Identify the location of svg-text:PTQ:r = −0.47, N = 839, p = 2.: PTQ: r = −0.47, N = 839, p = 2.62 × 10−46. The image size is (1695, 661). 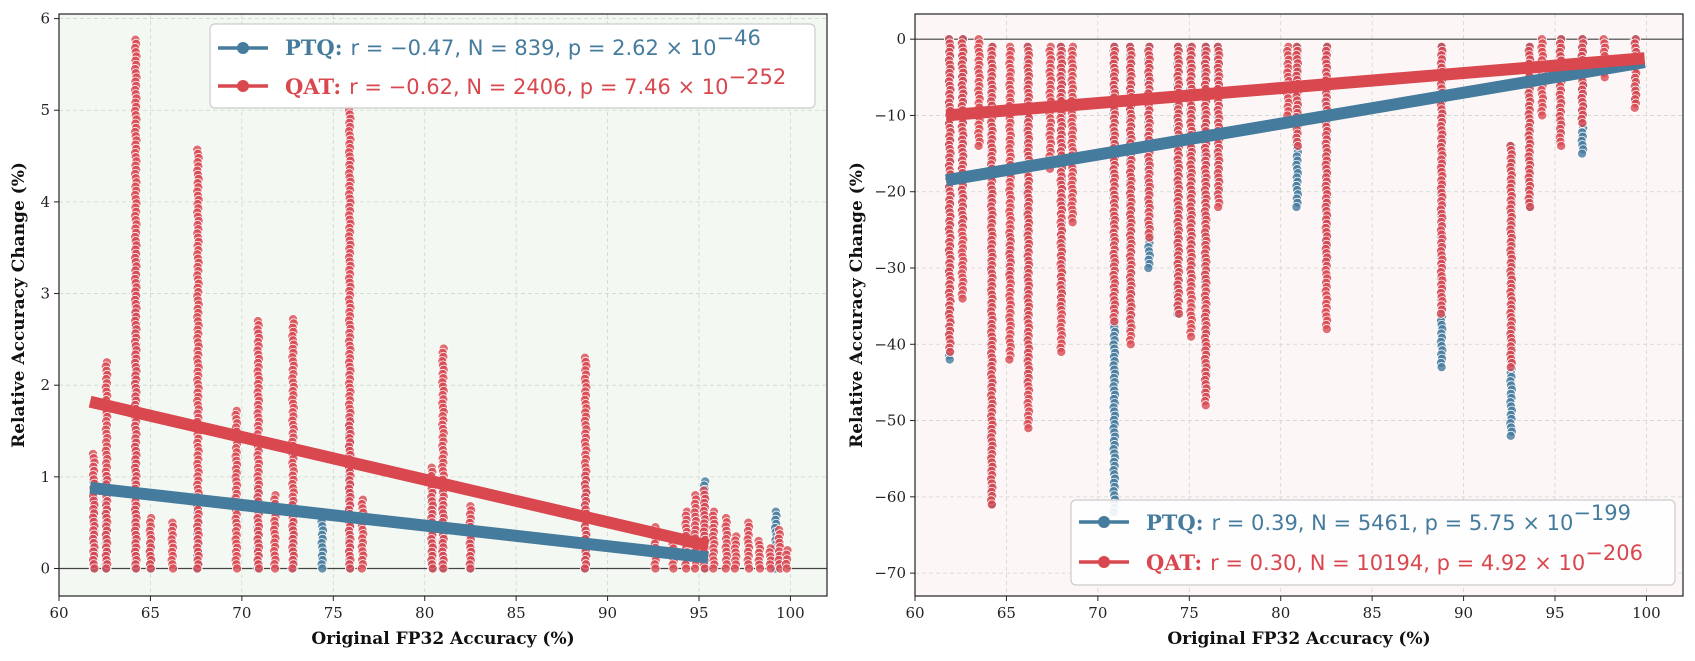
(523, 43).